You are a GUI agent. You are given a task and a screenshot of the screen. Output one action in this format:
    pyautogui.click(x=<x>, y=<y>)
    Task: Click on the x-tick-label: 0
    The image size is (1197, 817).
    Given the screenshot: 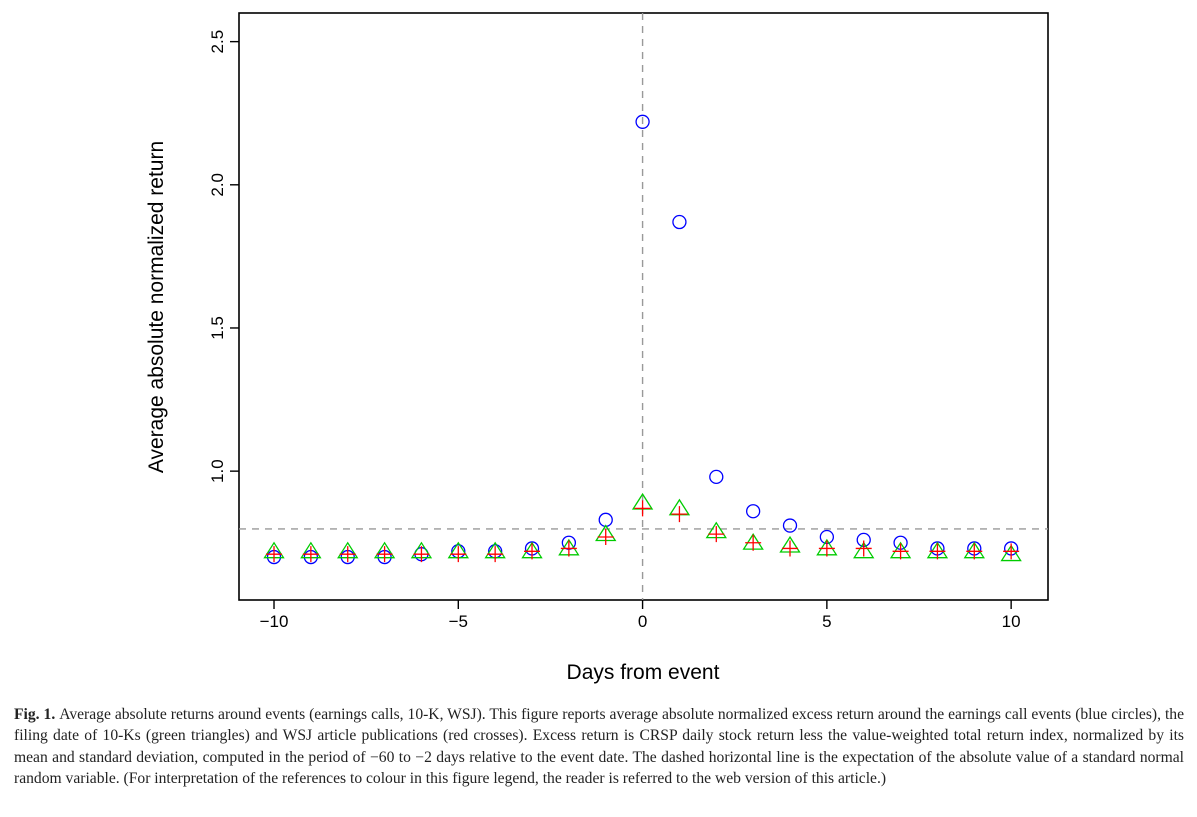 What is the action you would take?
    pyautogui.click(x=642, y=621)
    